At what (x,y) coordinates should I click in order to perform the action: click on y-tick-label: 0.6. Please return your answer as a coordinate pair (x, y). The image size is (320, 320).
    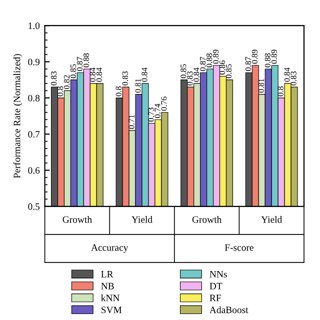
    Looking at the image, I should click on (34, 170).